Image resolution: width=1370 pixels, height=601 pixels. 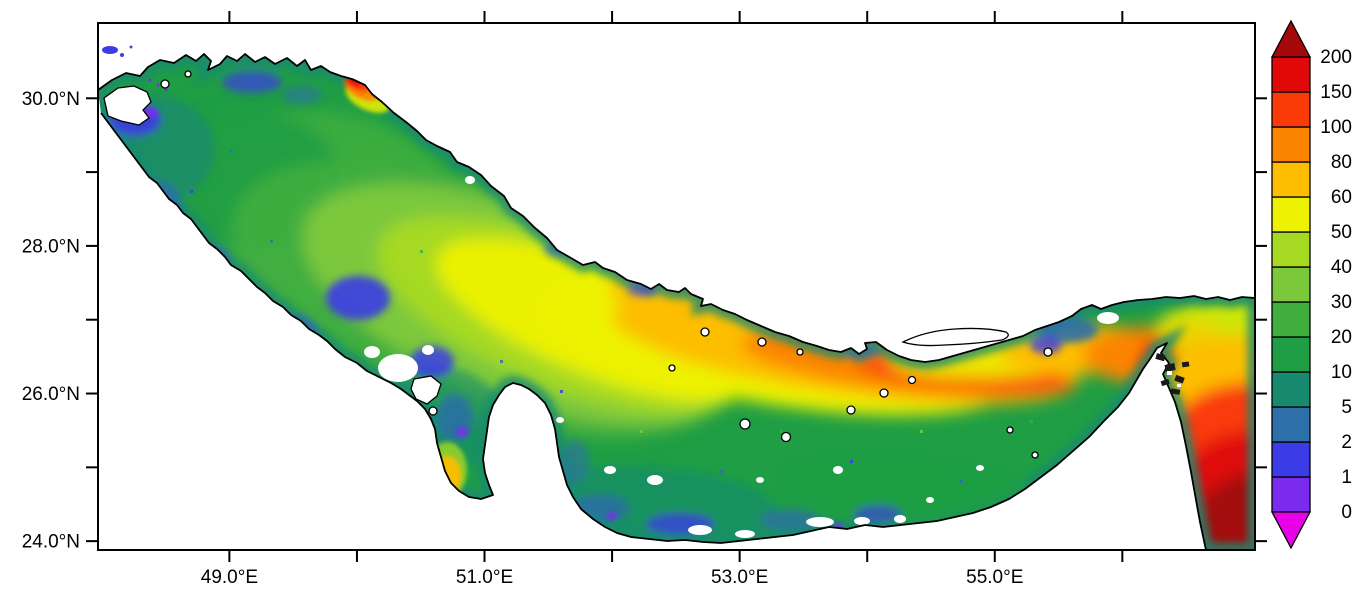 What do you see at coordinates (1341, 162) in the screenshot?
I see `colorbar-tick-label: 80` at bounding box center [1341, 162].